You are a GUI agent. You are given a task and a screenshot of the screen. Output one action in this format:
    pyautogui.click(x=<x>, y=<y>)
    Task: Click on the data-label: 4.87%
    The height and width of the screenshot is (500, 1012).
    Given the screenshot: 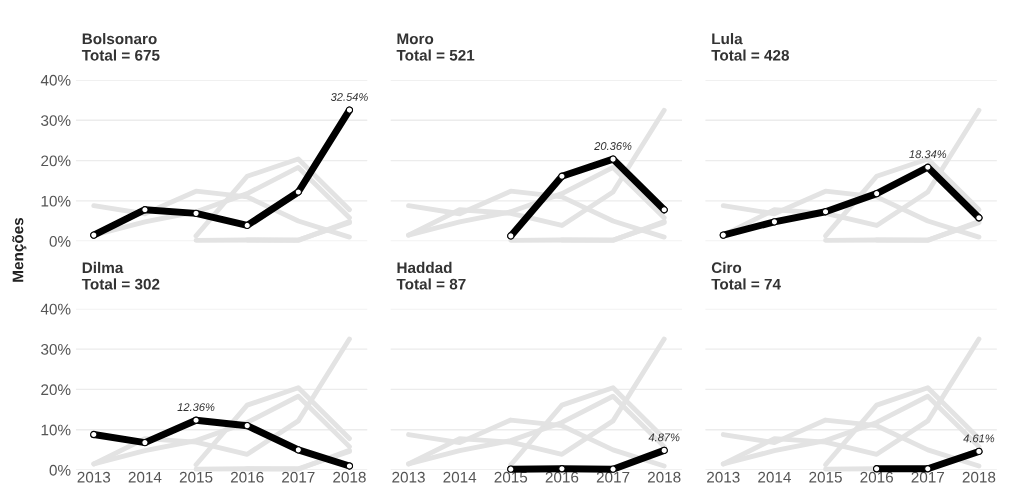 What is the action you would take?
    pyautogui.click(x=664, y=437)
    